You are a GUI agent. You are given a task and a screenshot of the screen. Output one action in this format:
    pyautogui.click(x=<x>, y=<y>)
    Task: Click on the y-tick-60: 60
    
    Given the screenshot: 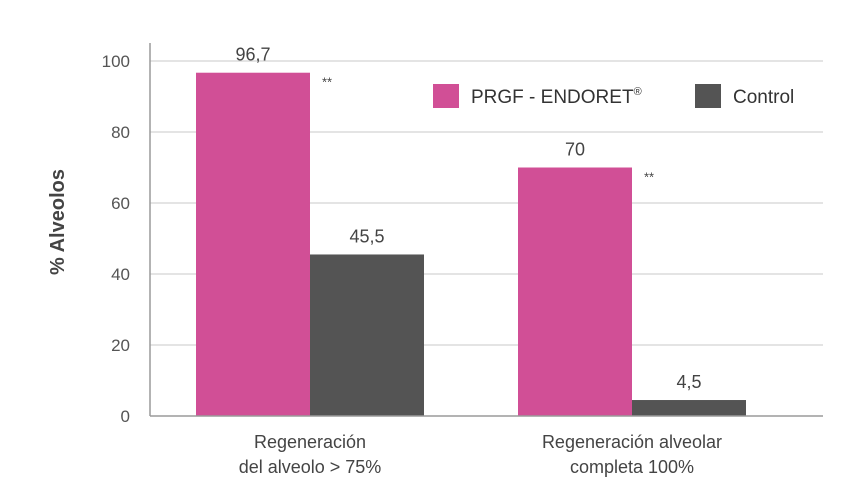 What is the action you would take?
    pyautogui.click(x=120, y=203)
    